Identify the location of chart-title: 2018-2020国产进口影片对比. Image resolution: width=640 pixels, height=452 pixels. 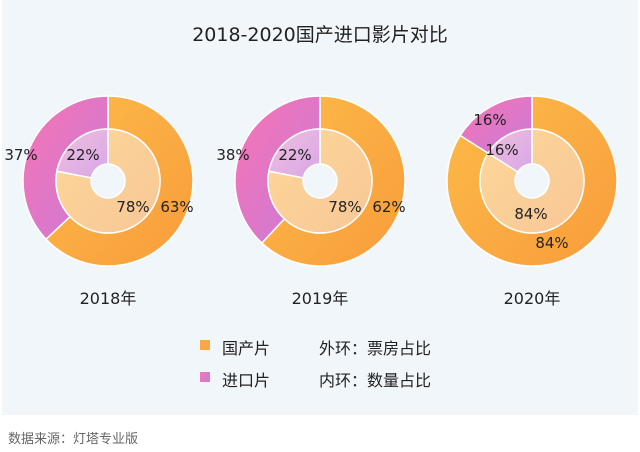
(320, 35).